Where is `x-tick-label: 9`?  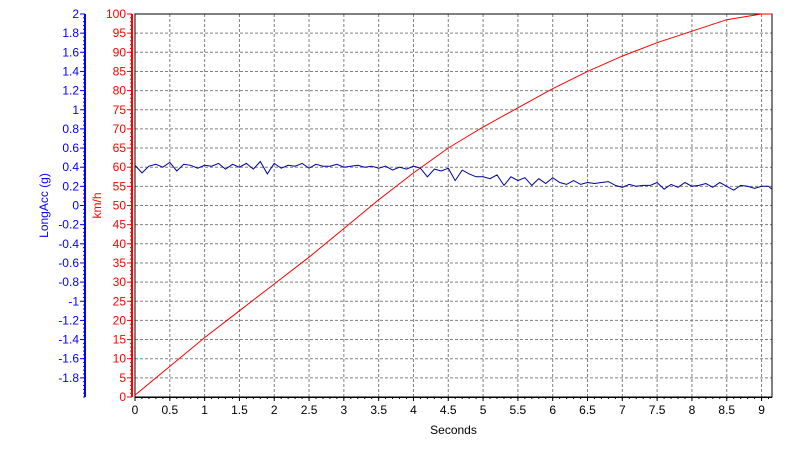 x-tick-label: 9 is located at coordinates (761, 410).